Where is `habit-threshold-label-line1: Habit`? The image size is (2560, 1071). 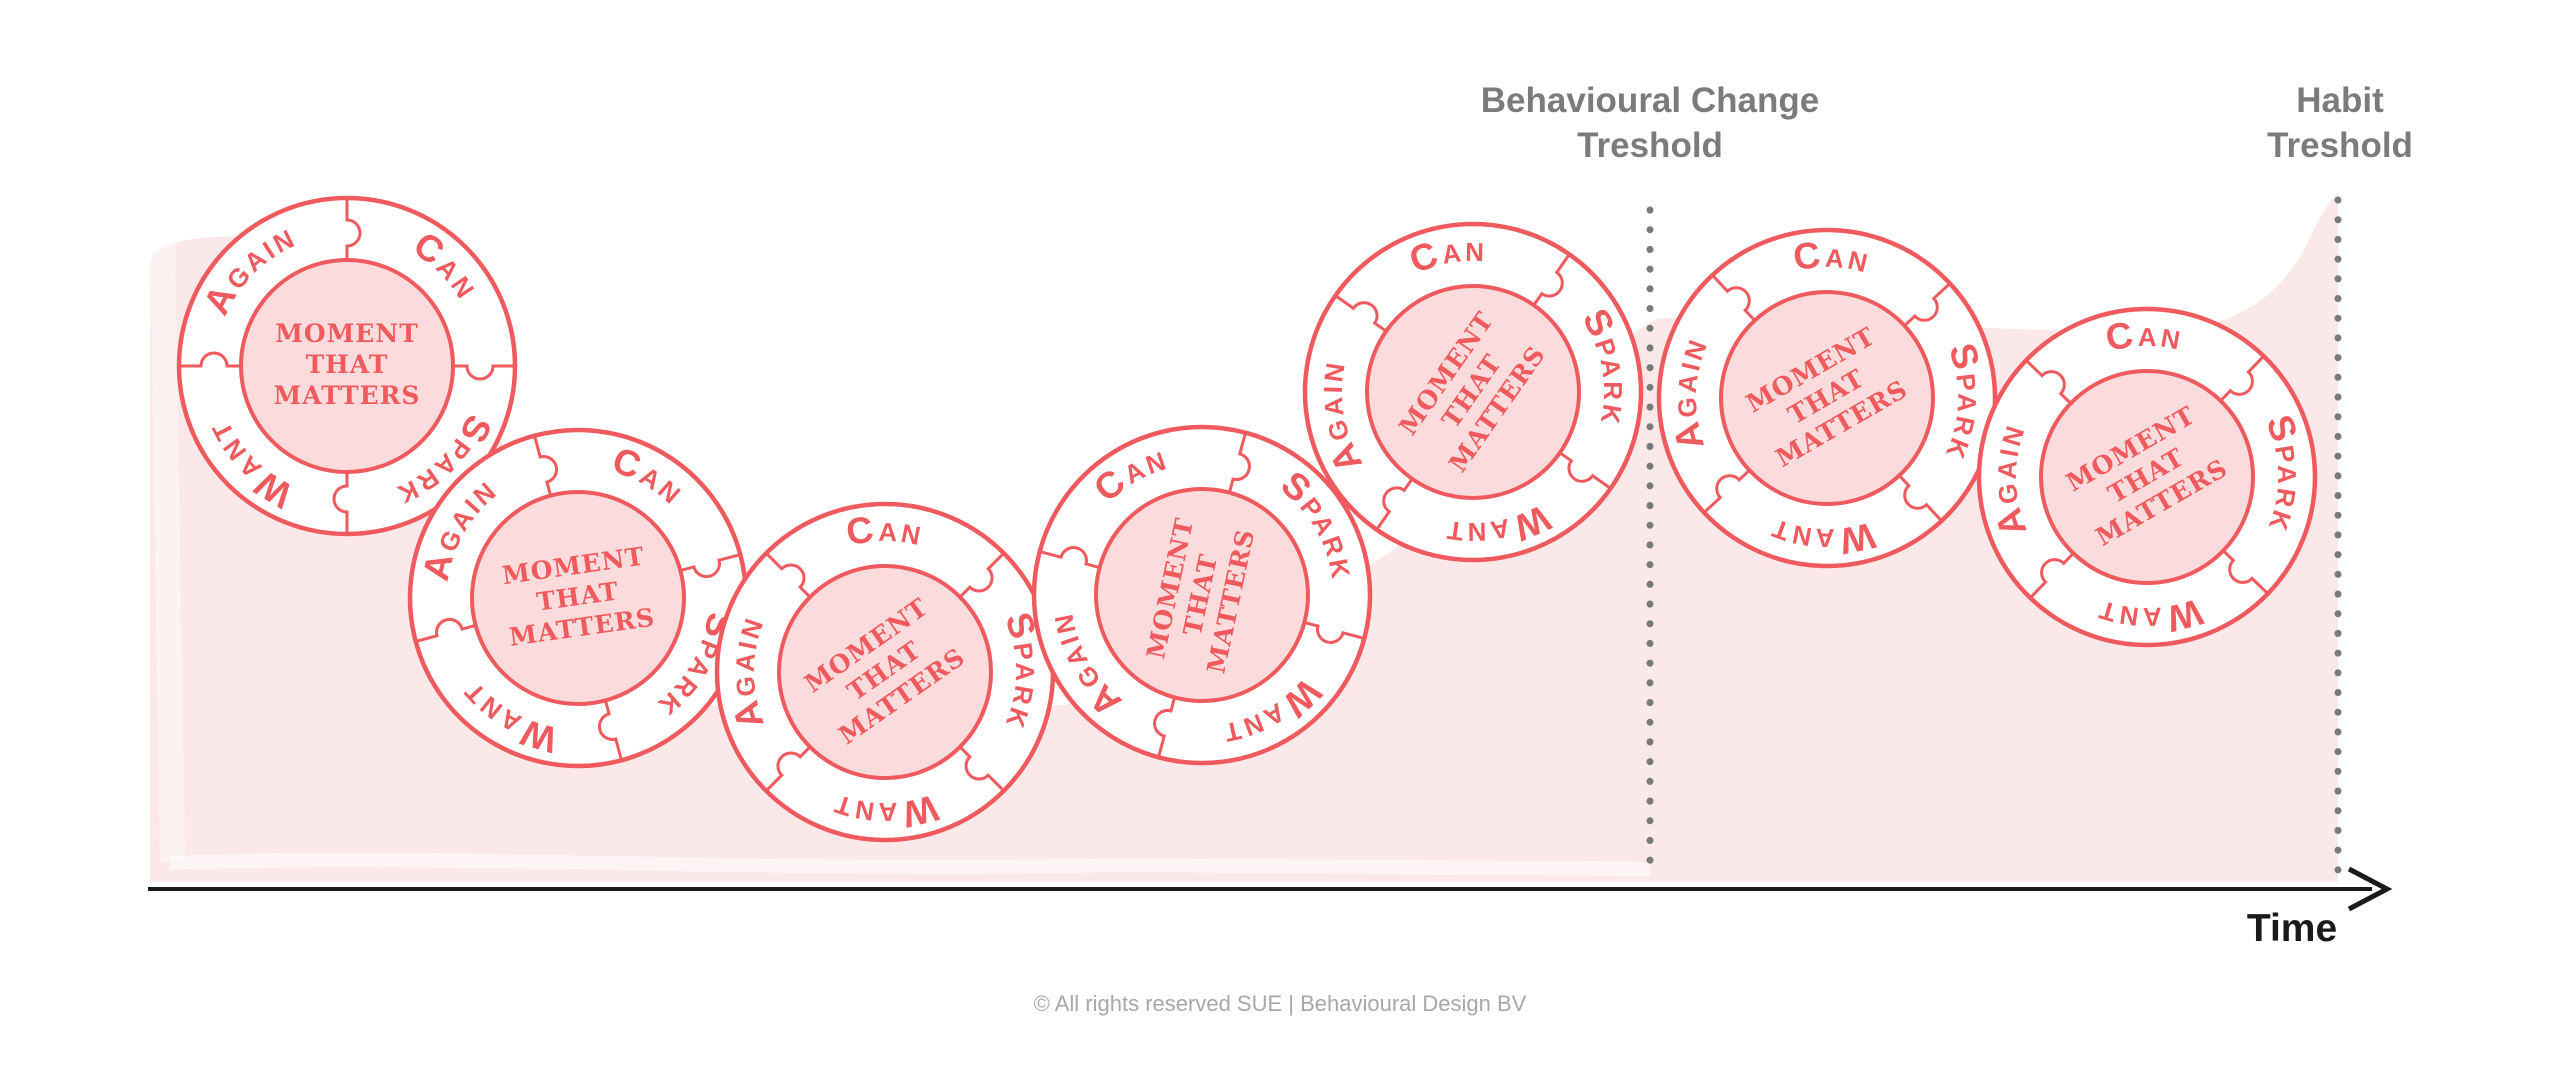
habit-threshold-label-line1: Habit is located at coordinates (2340, 100).